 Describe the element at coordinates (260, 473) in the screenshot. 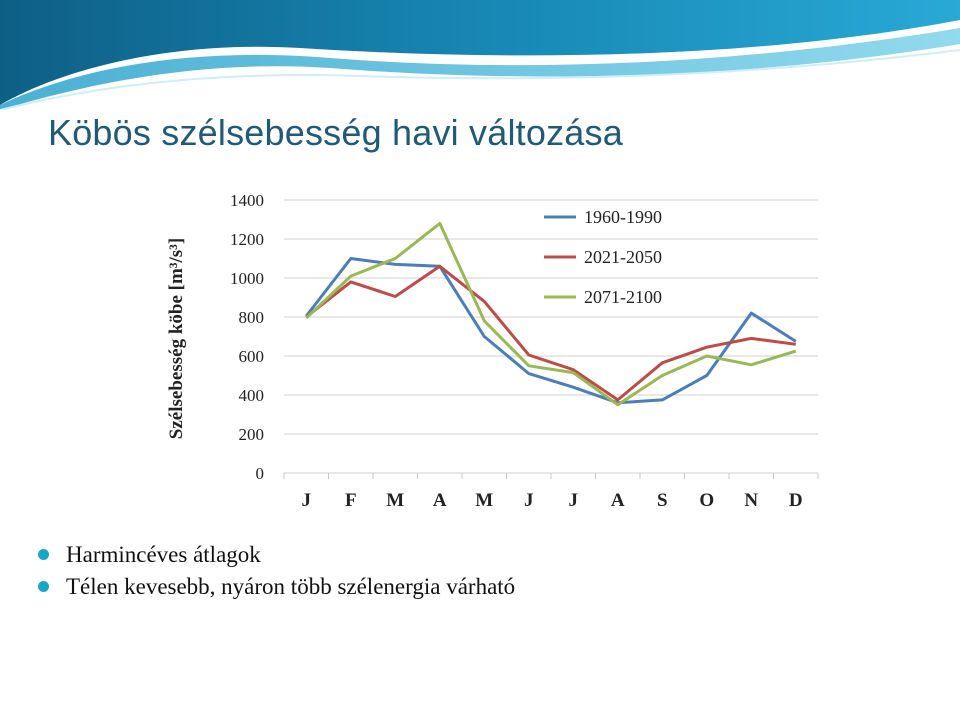

I see `y-tick-label: 0` at that location.